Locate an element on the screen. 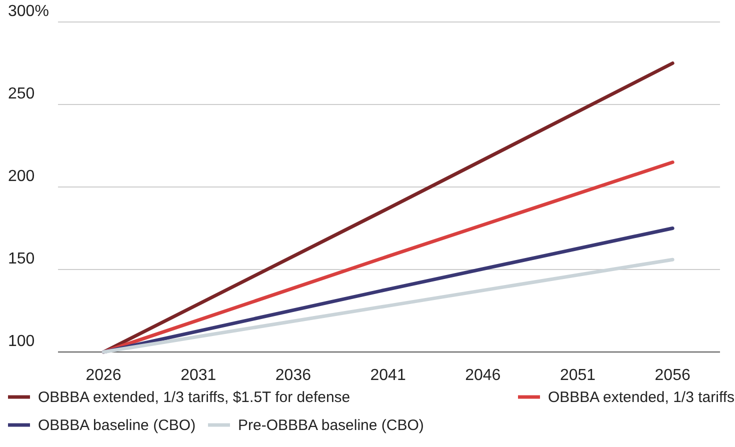 Image resolution: width=735 pixels, height=447 pixels. y-tick-label: 200 is located at coordinates (21, 176).